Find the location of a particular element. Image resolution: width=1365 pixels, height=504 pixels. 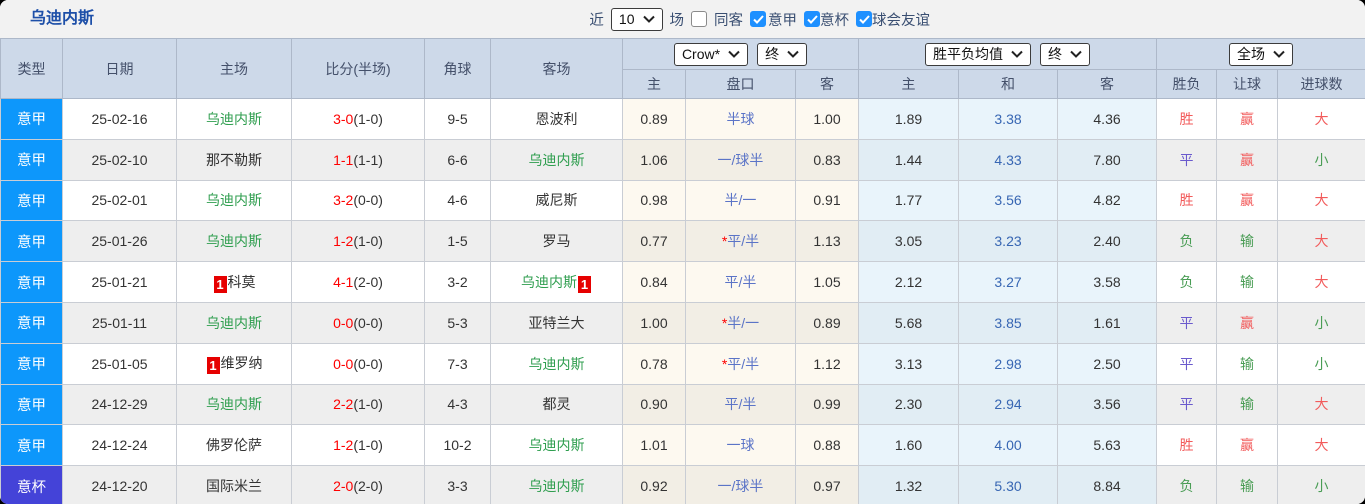

odds-home-cell: 0.89 is located at coordinates (654, 119).